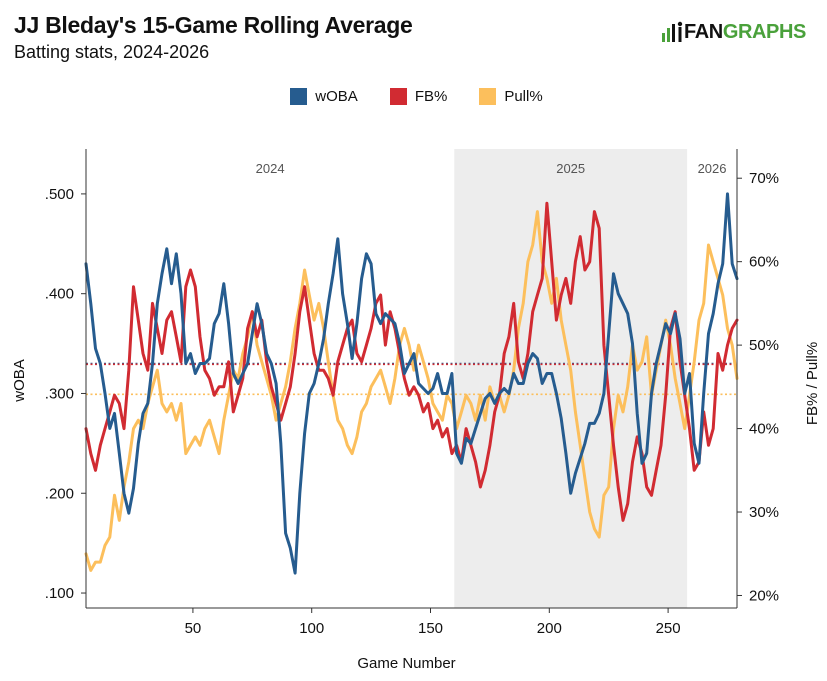 The image size is (827, 681). I want to click on y-right-tick-label: 60%, so click(764, 262).